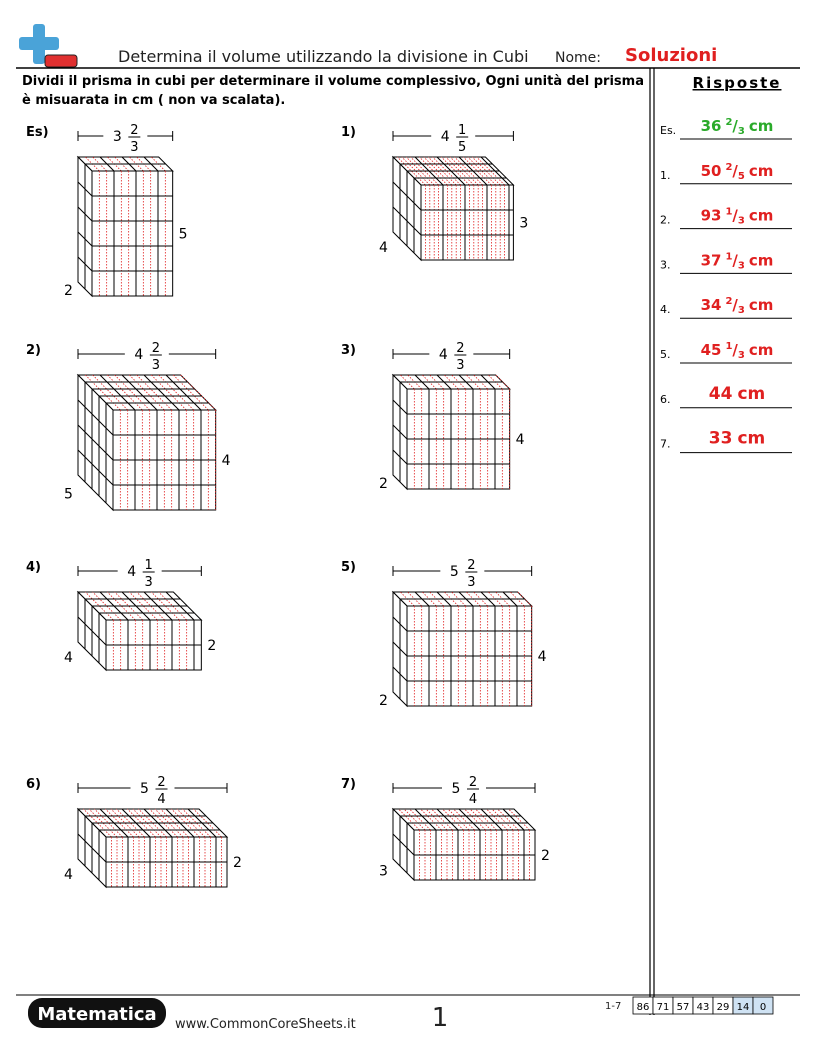 The width and height of the screenshot is (816, 1060). I want to click on answer-label: 2., so click(665, 220).